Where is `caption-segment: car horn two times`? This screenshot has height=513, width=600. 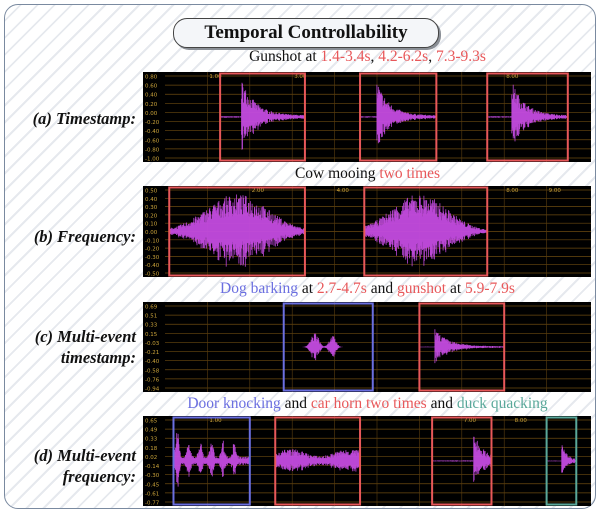
caption-segment: car horn two times is located at coordinates (368, 403).